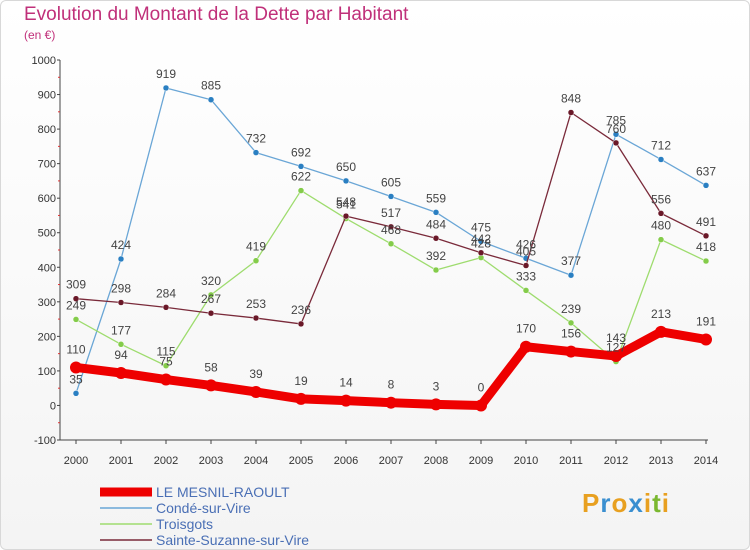  Describe the element at coordinates (571, 309) in the screenshot. I see `data-label: 239` at that location.